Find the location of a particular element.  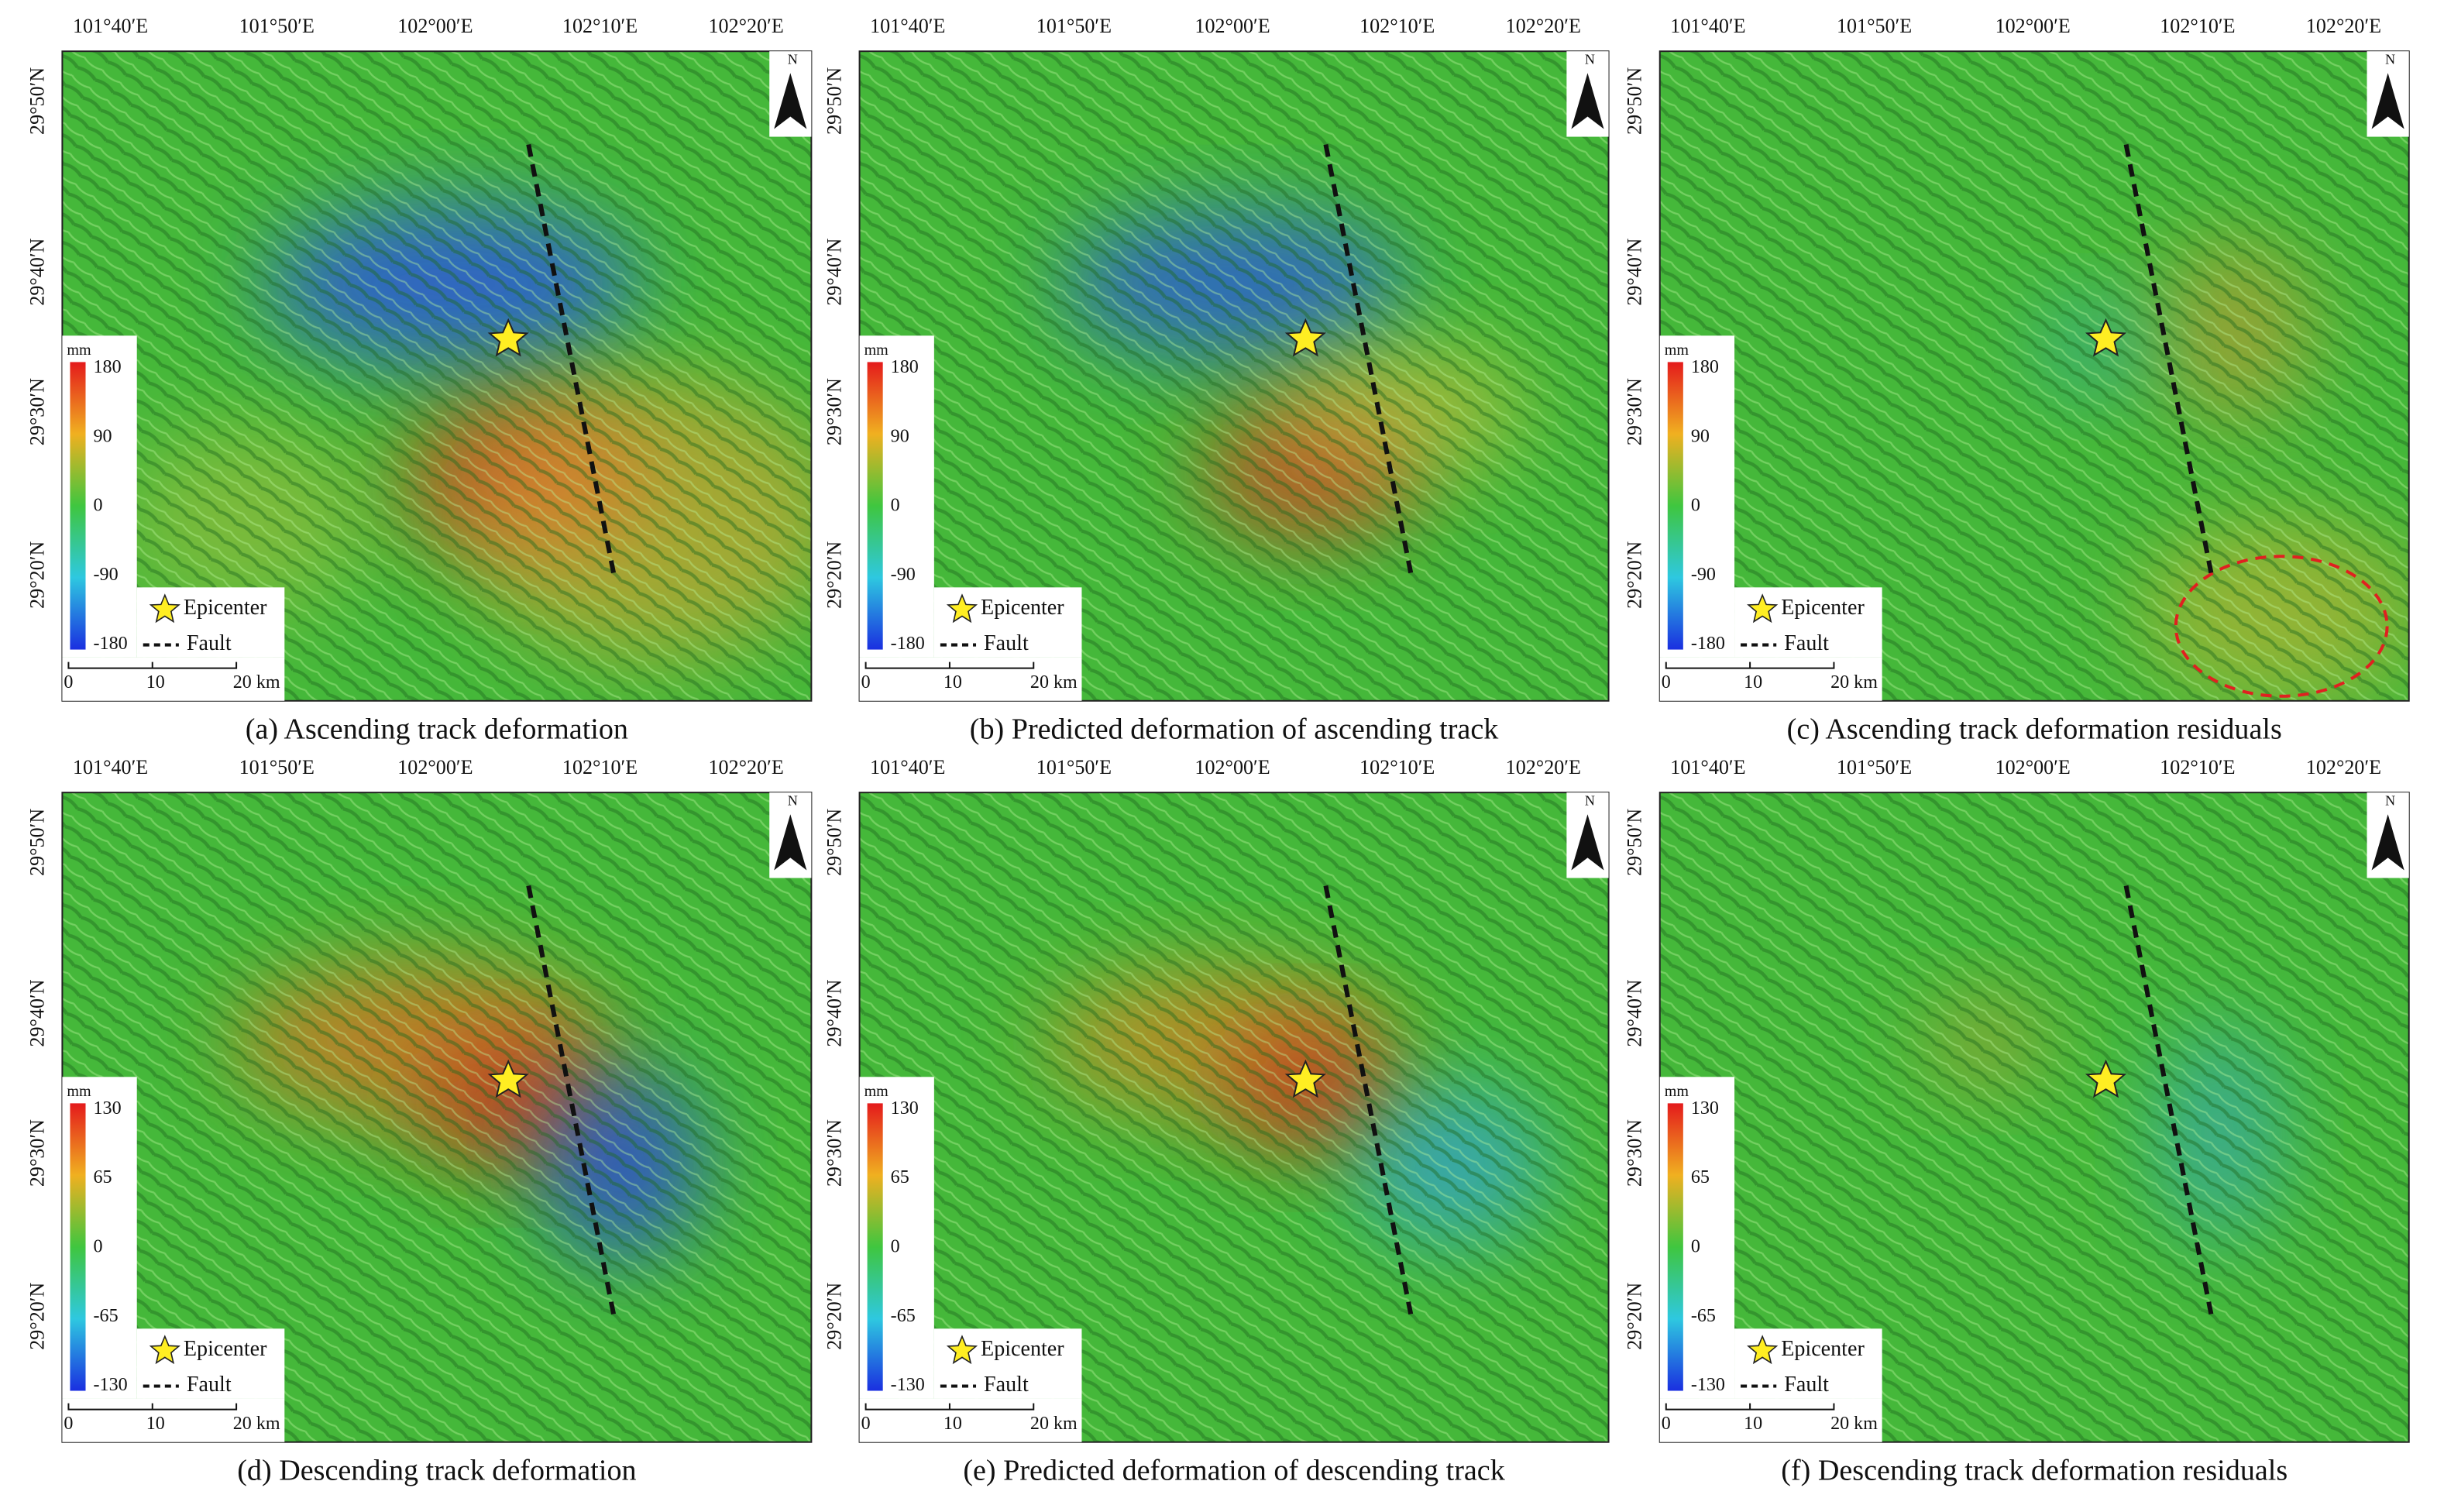

caption: (a) Ascending track deformation is located at coordinates (437, 729).